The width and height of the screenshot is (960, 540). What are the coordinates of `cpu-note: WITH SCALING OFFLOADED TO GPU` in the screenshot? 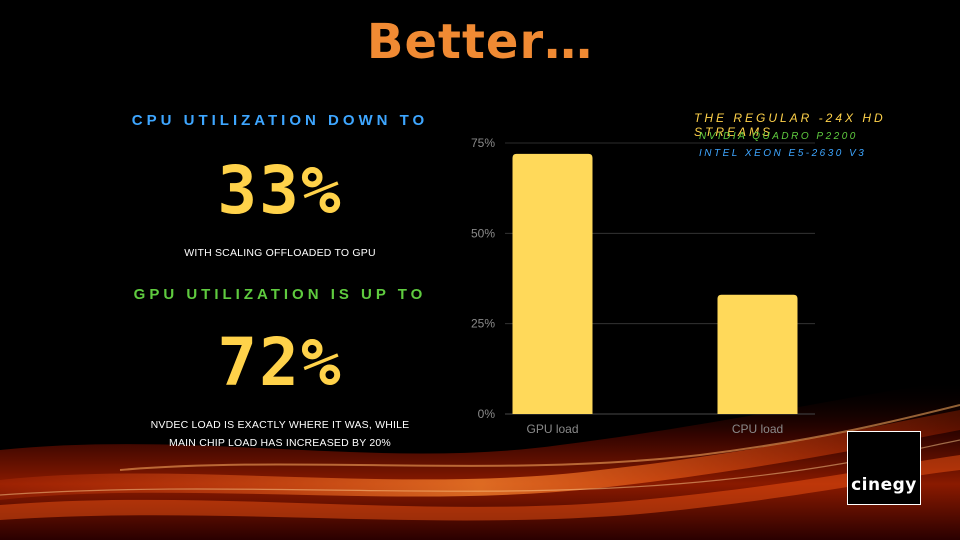 It's located at (280, 253).